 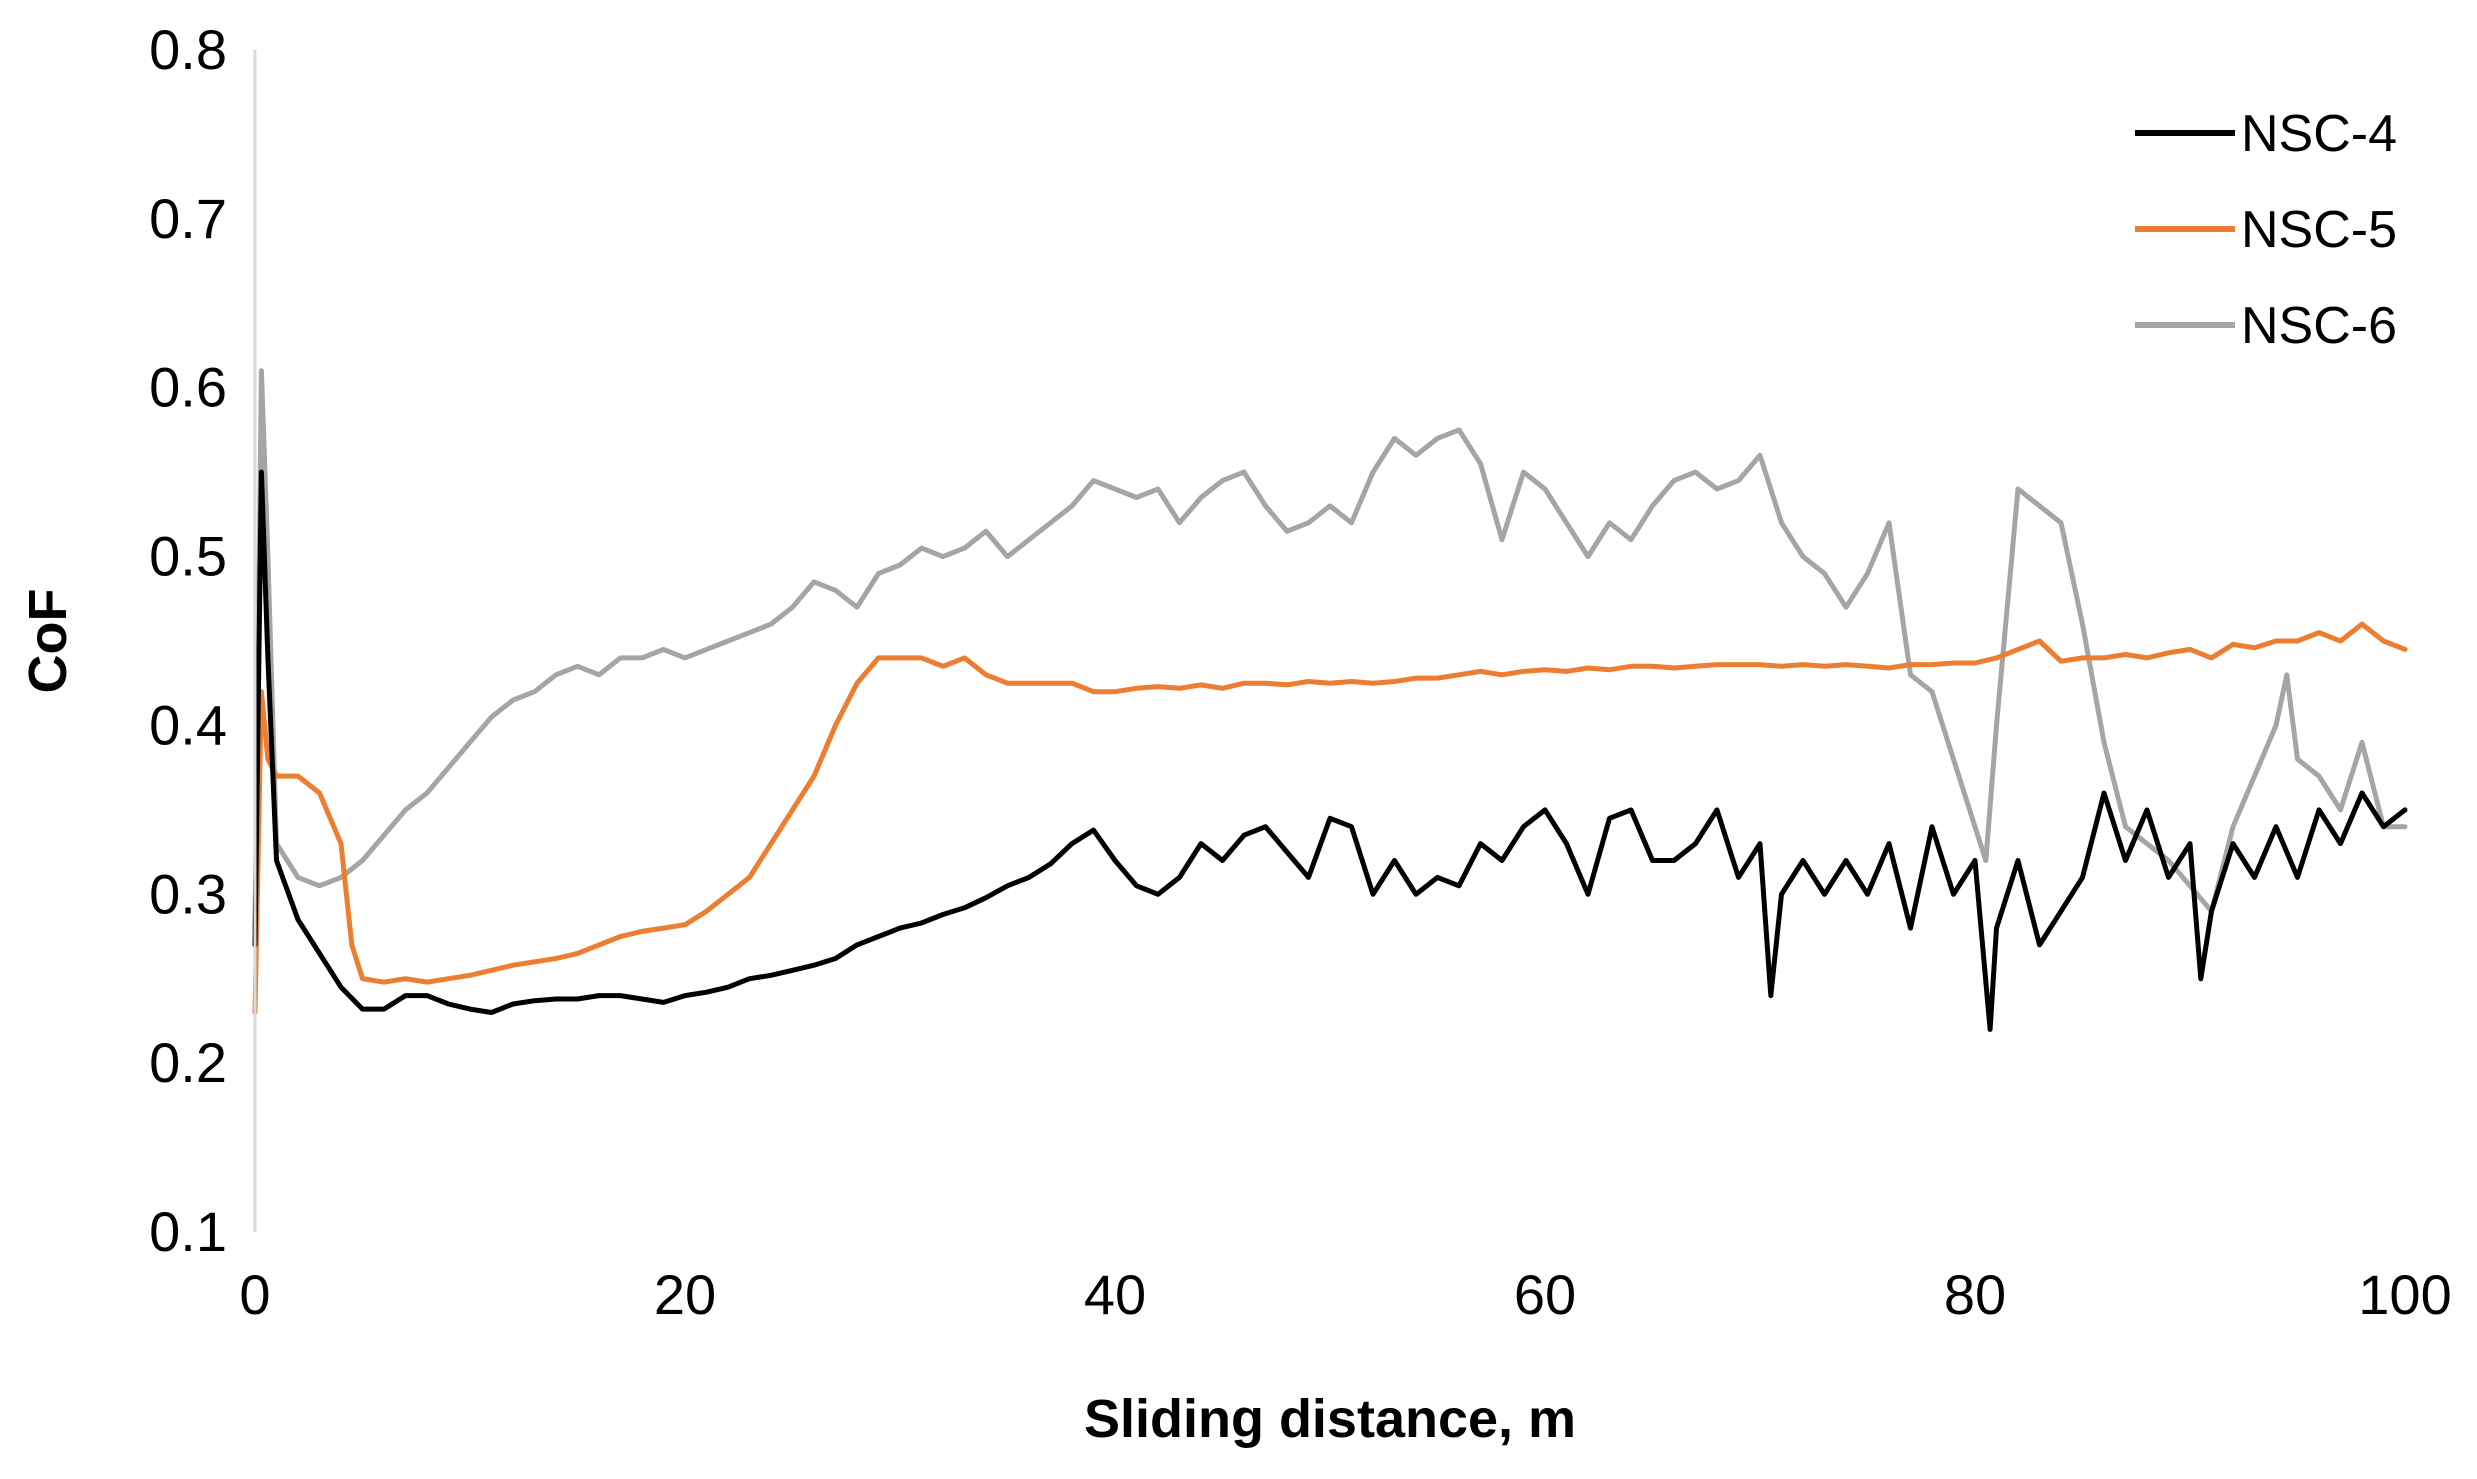 What do you see at coordinates (2404, 1294) in the screenshot?
I see `x-tick-label: 100` at bounding box center [2404, 1294].